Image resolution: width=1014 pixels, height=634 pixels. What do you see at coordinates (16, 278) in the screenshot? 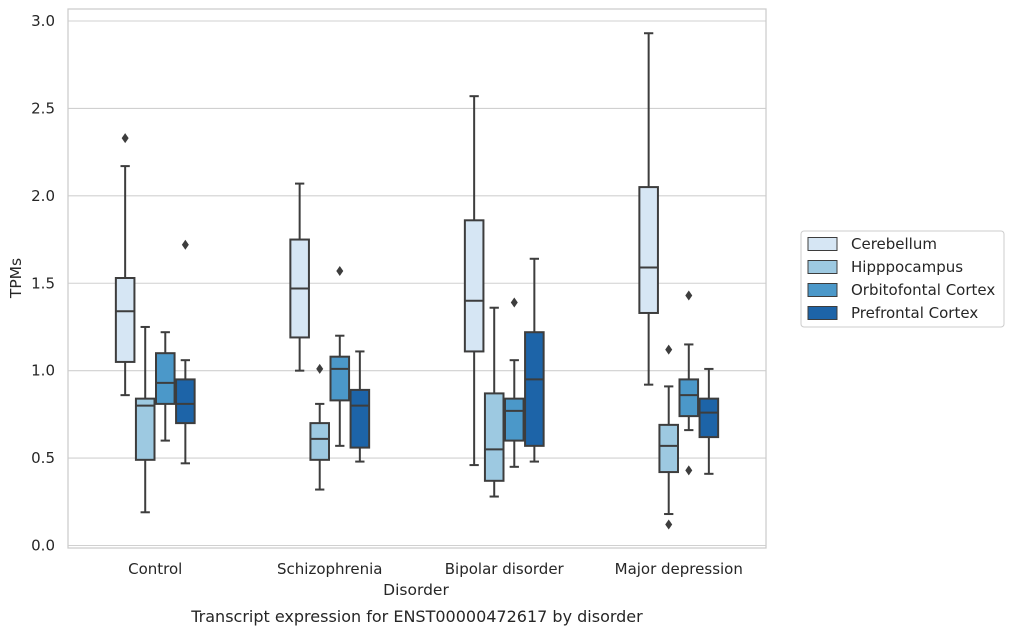
I see `y-axis-label: TPMs` at bounding box center [16, 278].